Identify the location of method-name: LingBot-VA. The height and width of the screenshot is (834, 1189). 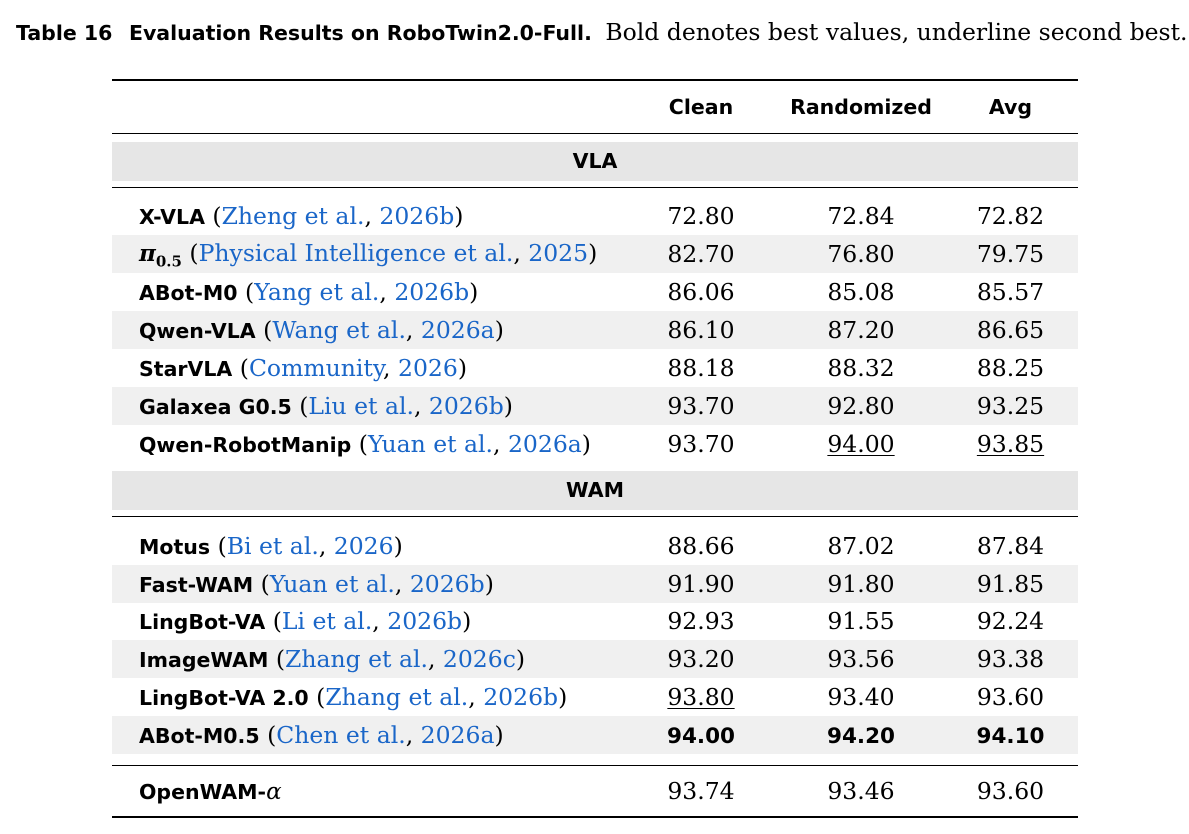
(202, 622).